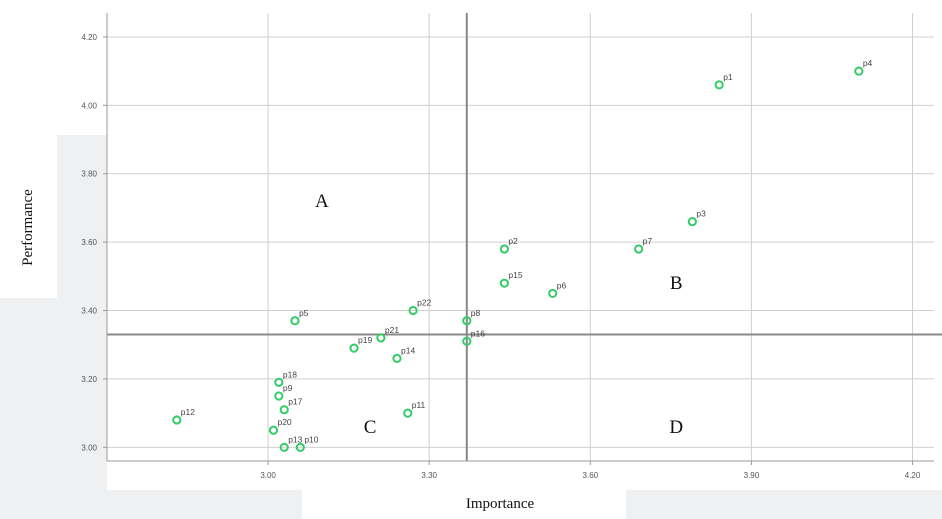 Image resolution: width=942 pixels, height=519 pixels. Describe the element at coordinates (295, 439) in the screenshot. I see `point-label: p13` at that location.